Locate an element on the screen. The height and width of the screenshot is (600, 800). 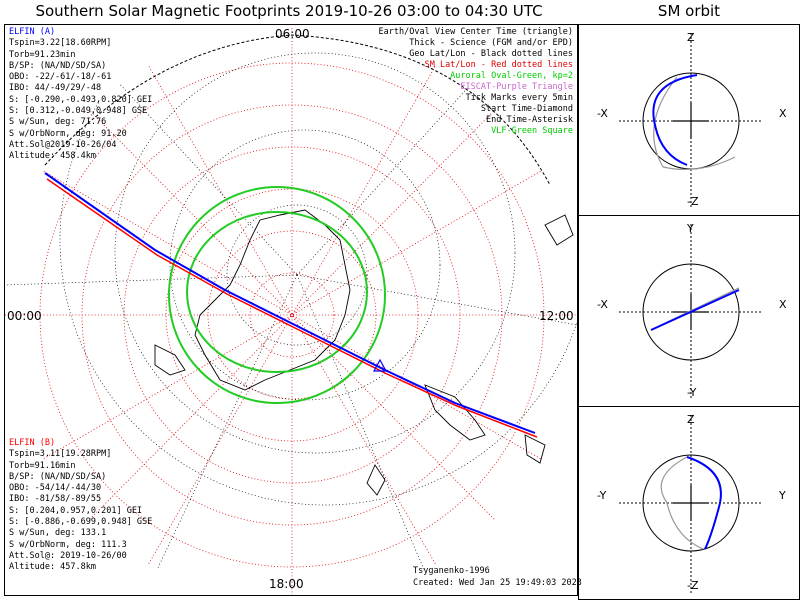
elfin-a-line: S: [0.312,-0.049,0.948] GSE is located at coordinates (78, 111).